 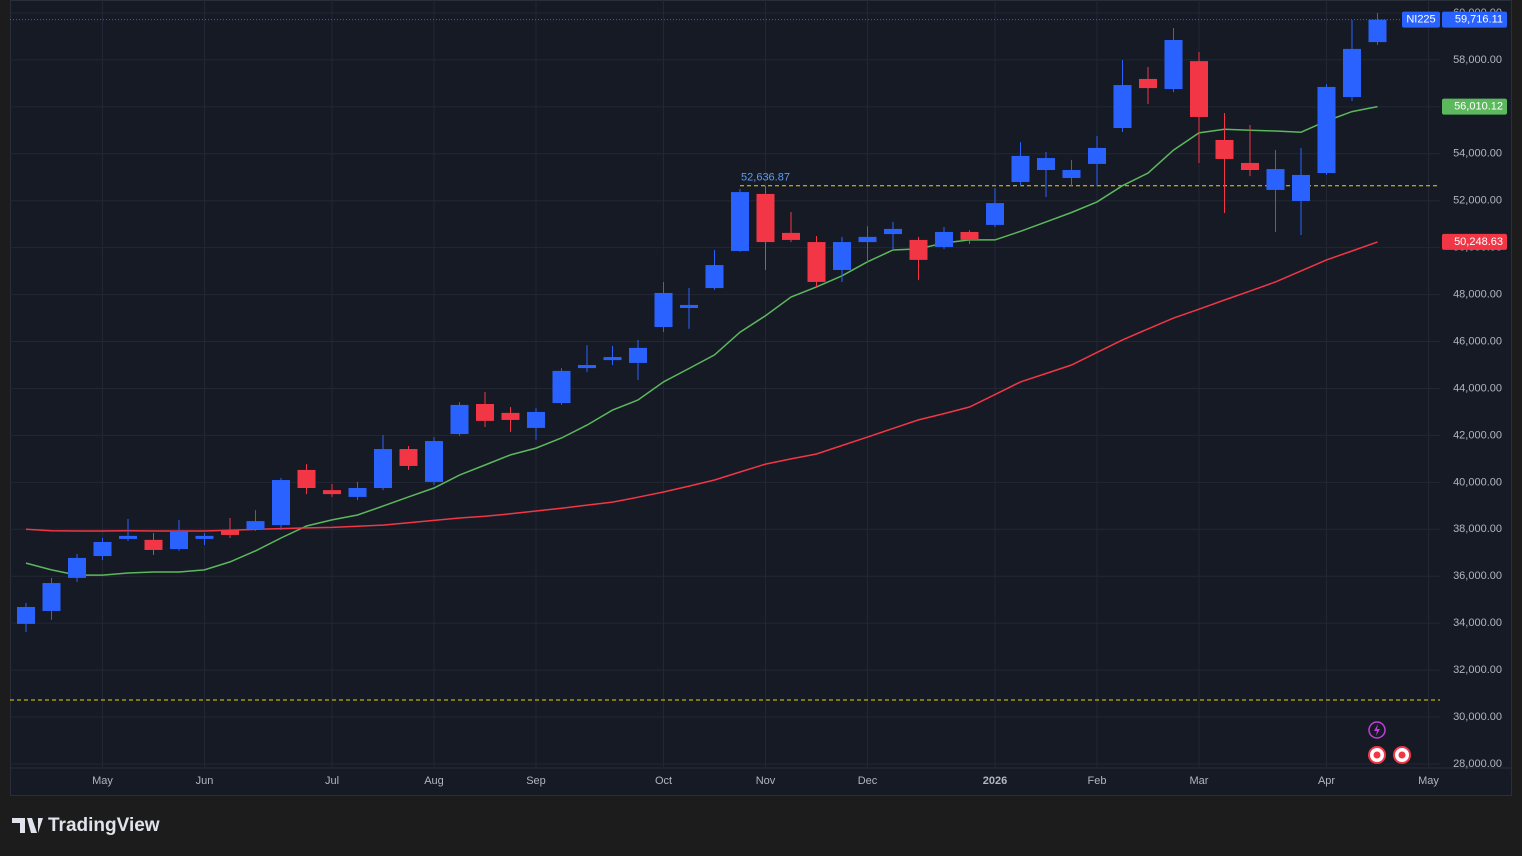 I want to click on y-tick-label: 48,000.00, so click(x=1477, y=295).